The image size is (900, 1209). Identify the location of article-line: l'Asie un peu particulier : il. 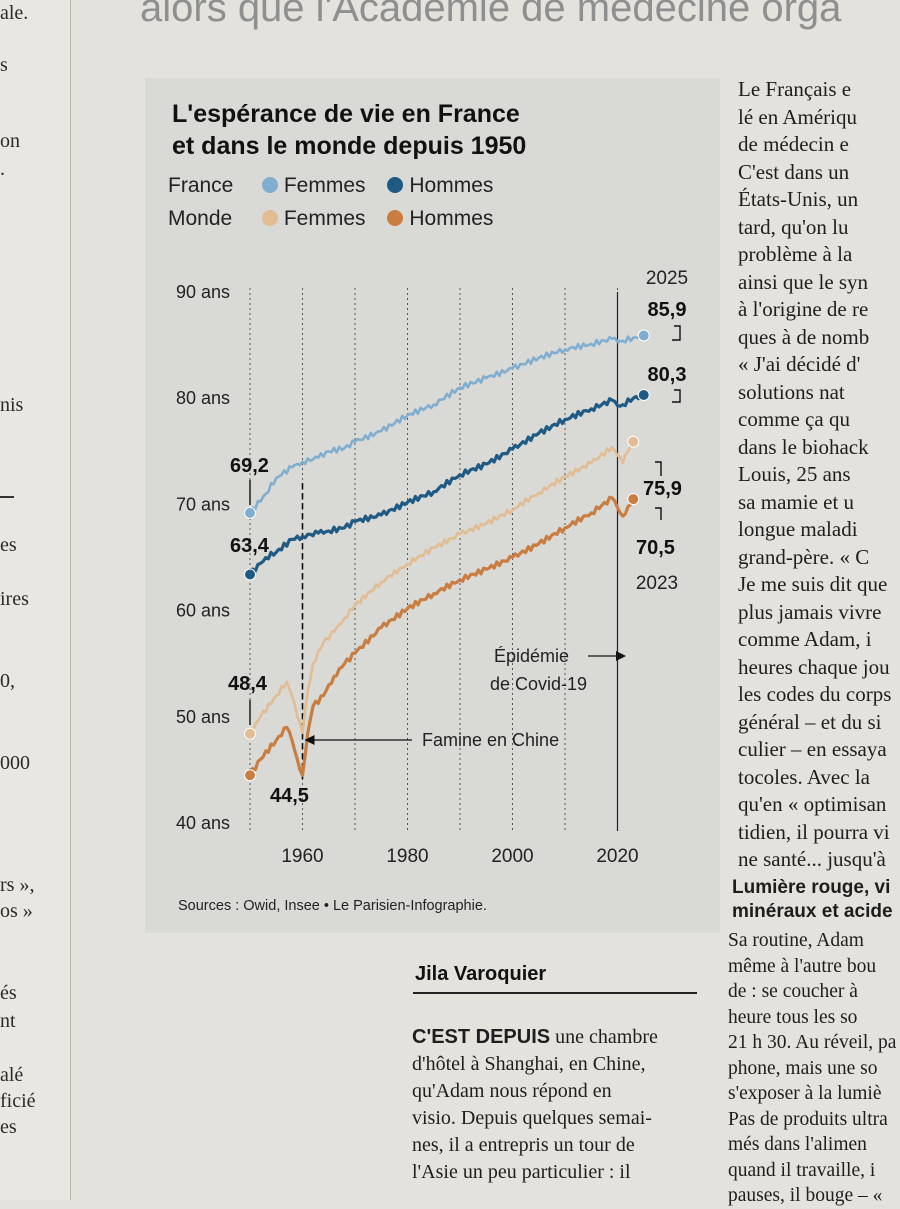
(521, 1172).